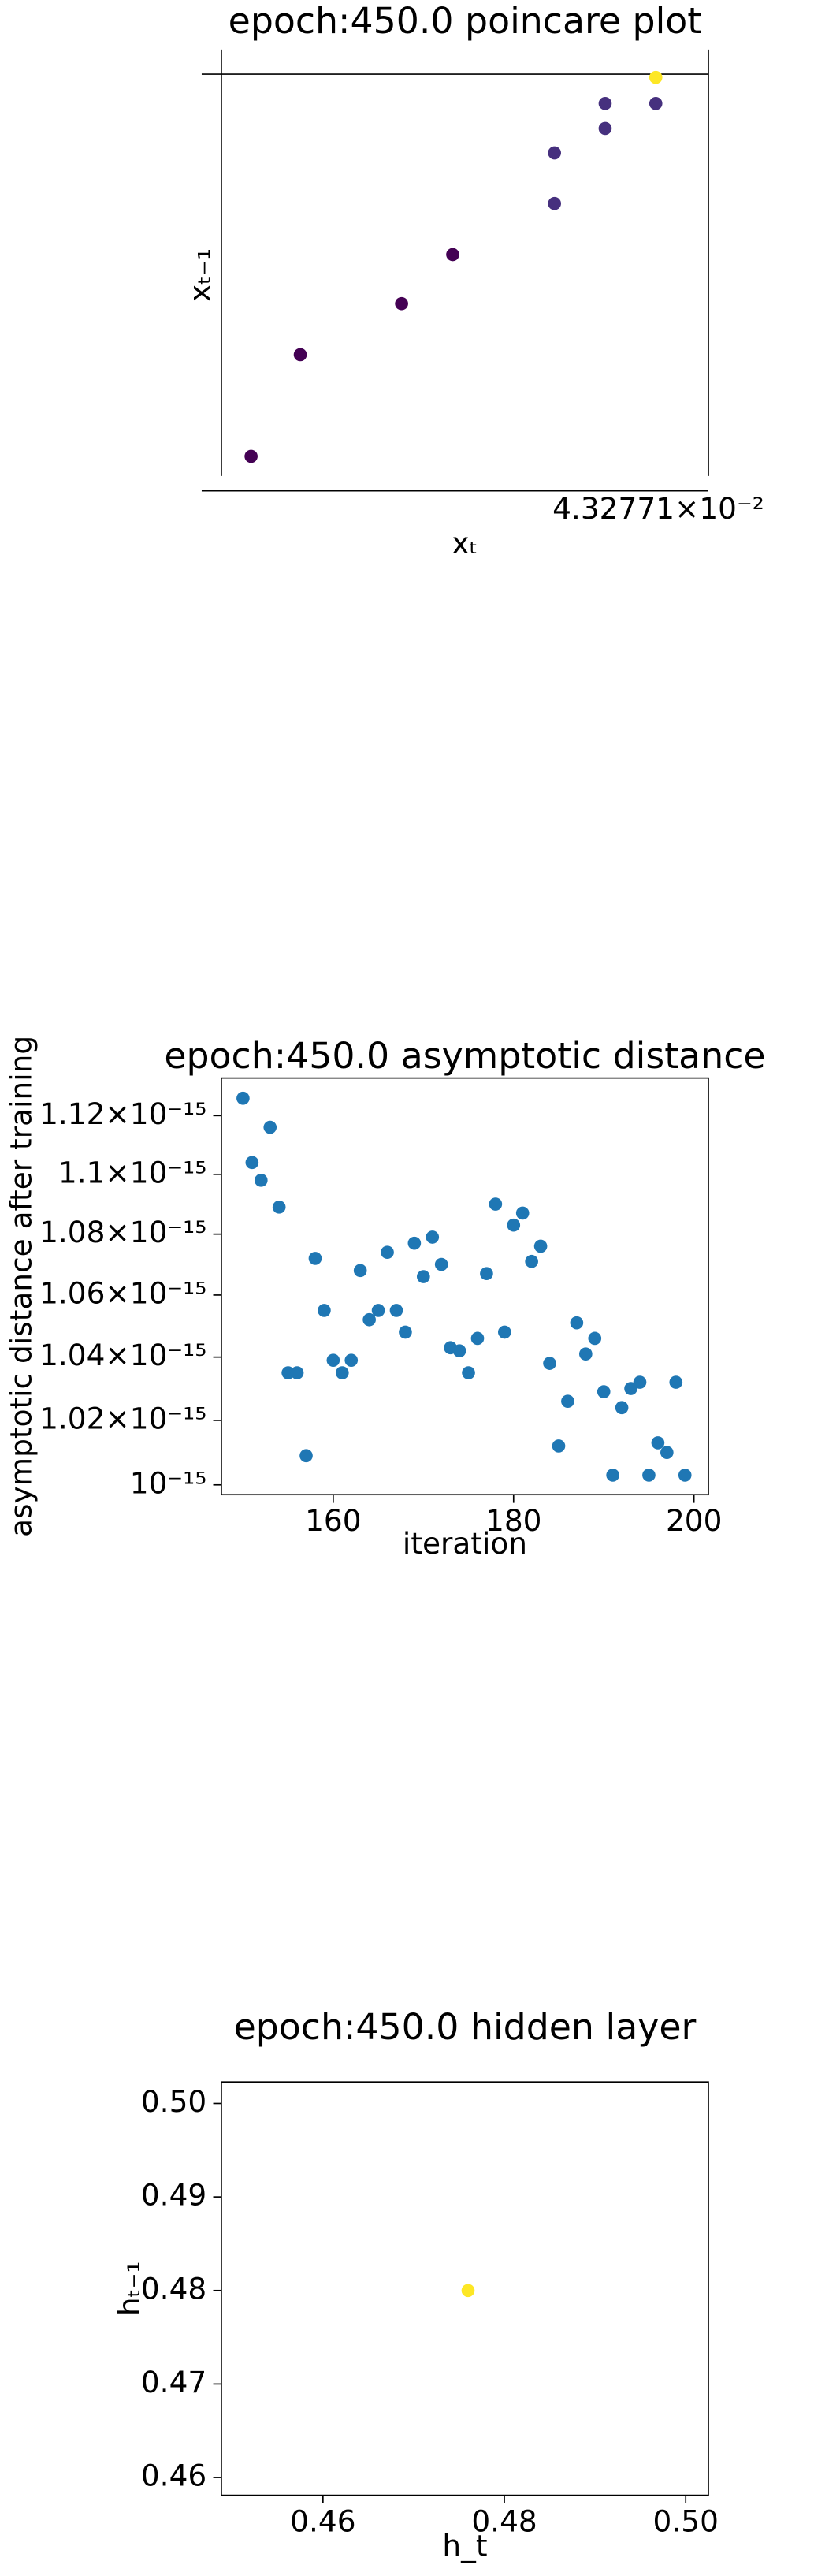 The width and height of the screenshot is (814, 2576). I want to click on y-tick-label: 0.46, so click(173, 2476).